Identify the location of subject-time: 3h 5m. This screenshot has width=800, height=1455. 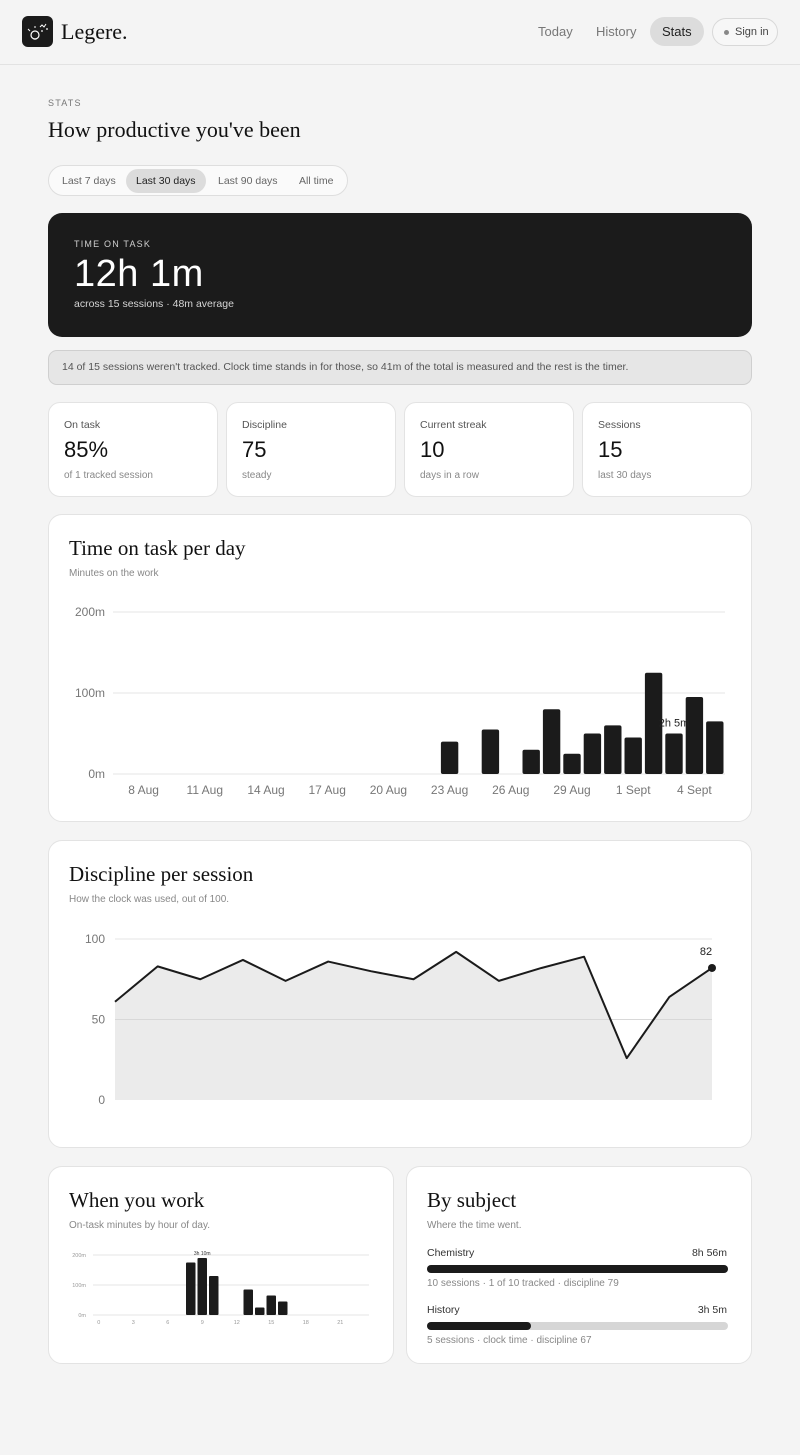
(712, 1310).